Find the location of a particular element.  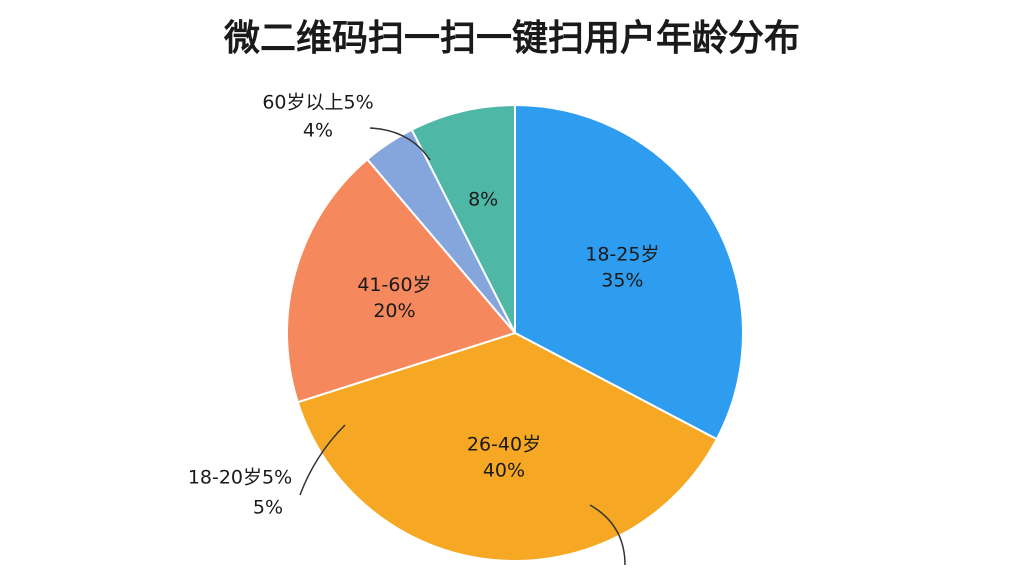

annotation: 5% is located at coordinates (268, 508).